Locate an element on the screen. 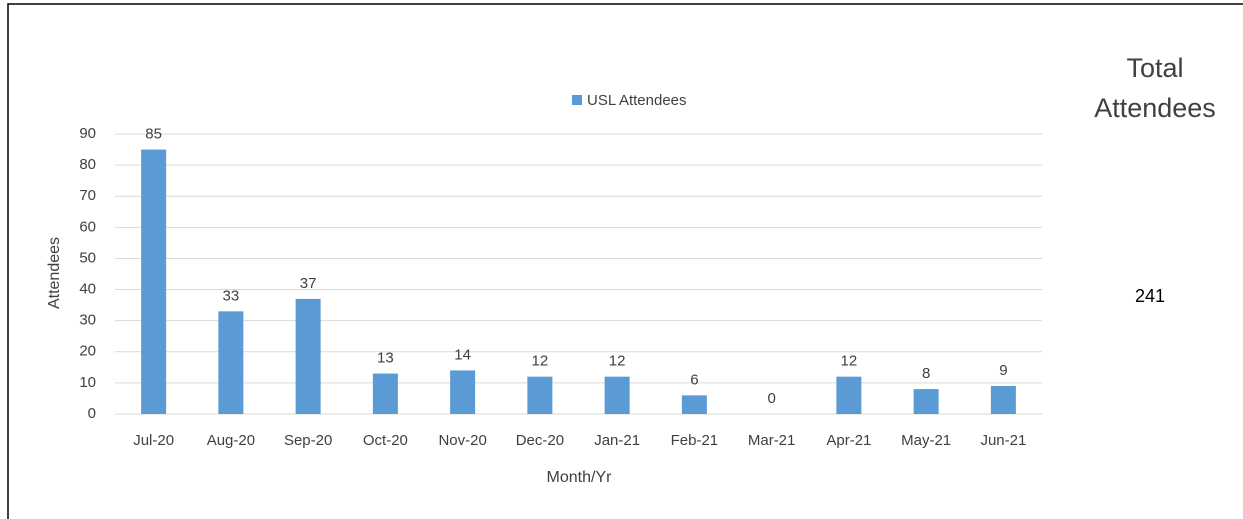  x-tick-label: Sep-20 is located at coordinates (308, 440).